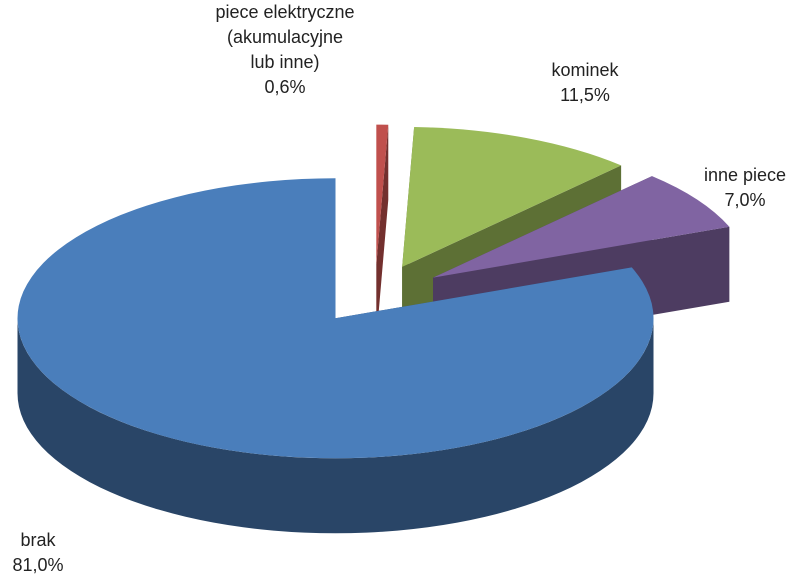 The image size is (803, 581). Describe the element at coordinates (585, 95) in the screenshot. I see `value-label: 11,5%` at that location.